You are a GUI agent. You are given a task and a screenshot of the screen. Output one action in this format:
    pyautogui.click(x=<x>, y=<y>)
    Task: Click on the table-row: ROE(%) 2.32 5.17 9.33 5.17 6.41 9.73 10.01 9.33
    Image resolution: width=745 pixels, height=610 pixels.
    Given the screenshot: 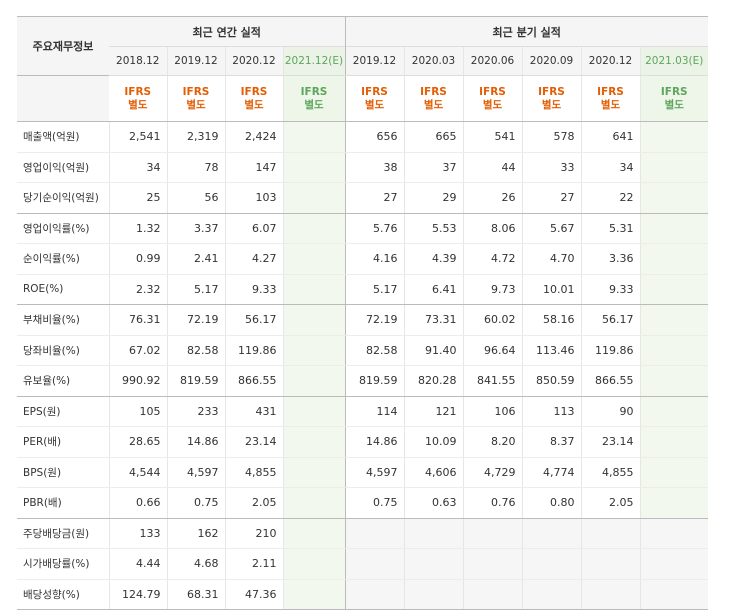 What is the action you would take?
    pyautogui.click(x=362, y=289)
    